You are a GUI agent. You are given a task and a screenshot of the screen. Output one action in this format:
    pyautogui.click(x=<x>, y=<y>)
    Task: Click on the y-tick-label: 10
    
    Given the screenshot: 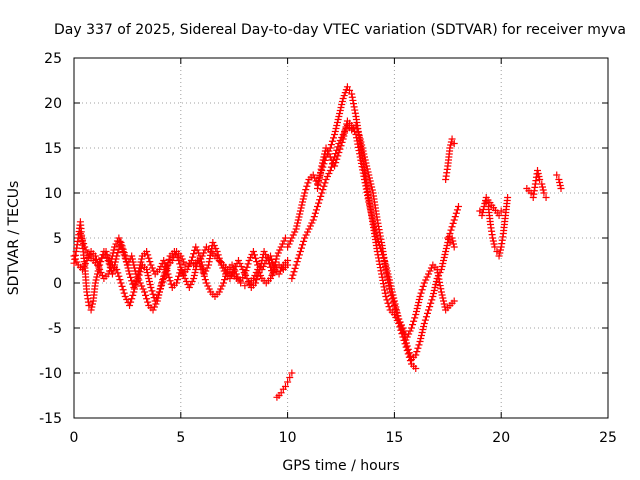 What is the action you would take?
    pyautogui.click(x=53, y=194)
    